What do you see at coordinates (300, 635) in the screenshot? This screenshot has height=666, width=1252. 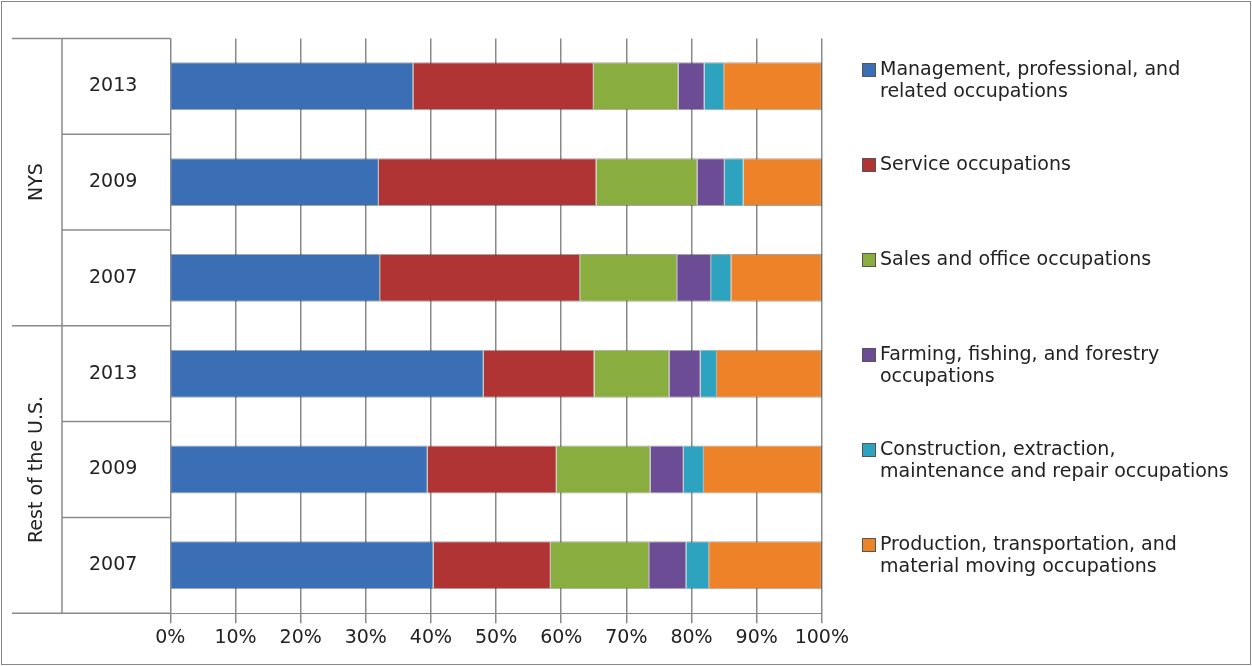 I see `x-tick-label: 20%` at bounding box center [300, 635].